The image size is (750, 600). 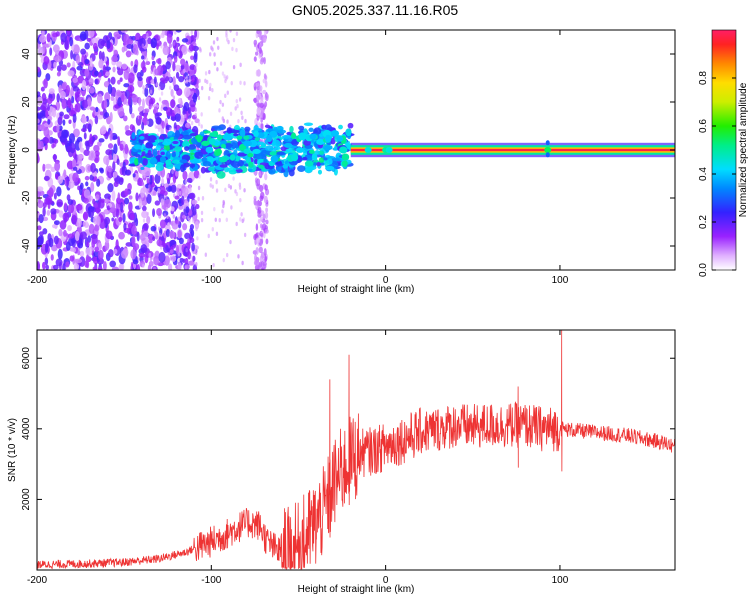 What do you see at coordinates (37, 280) in the screenshot?
I see `x-tick-label: -200` at bounding box center [37, 280].